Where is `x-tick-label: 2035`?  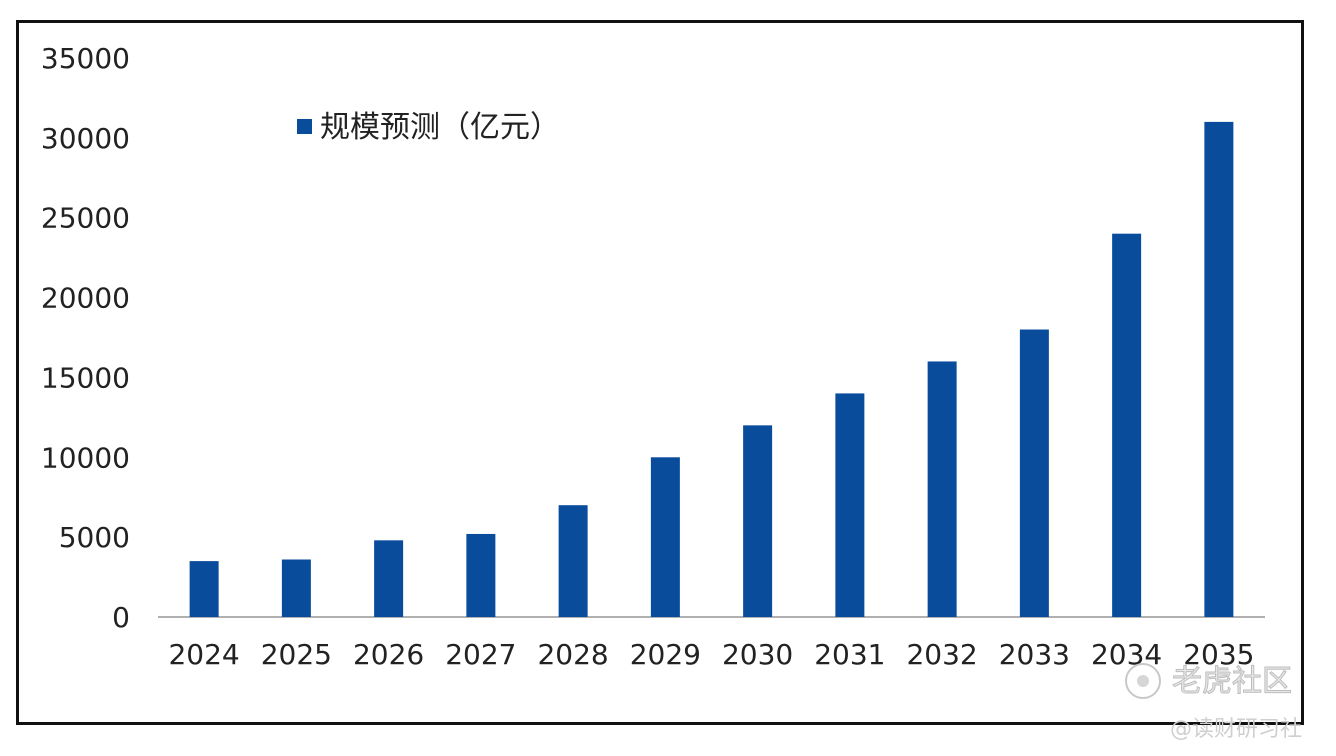 x-tick-label: 2035 is located at coordinates (1218, 654).